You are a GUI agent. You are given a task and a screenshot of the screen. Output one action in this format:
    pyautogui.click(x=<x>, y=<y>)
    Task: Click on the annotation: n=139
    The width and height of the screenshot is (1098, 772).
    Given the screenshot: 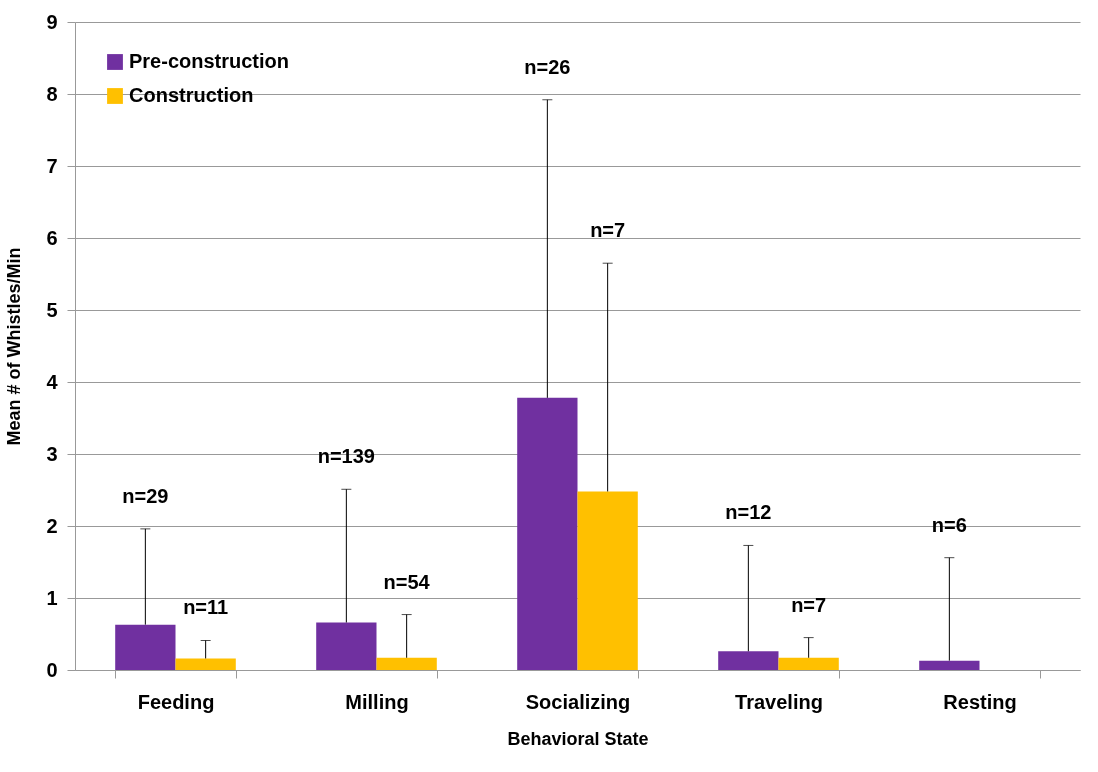 What is the action you would take?
    pyautogui.click(x=346, y=456)
    